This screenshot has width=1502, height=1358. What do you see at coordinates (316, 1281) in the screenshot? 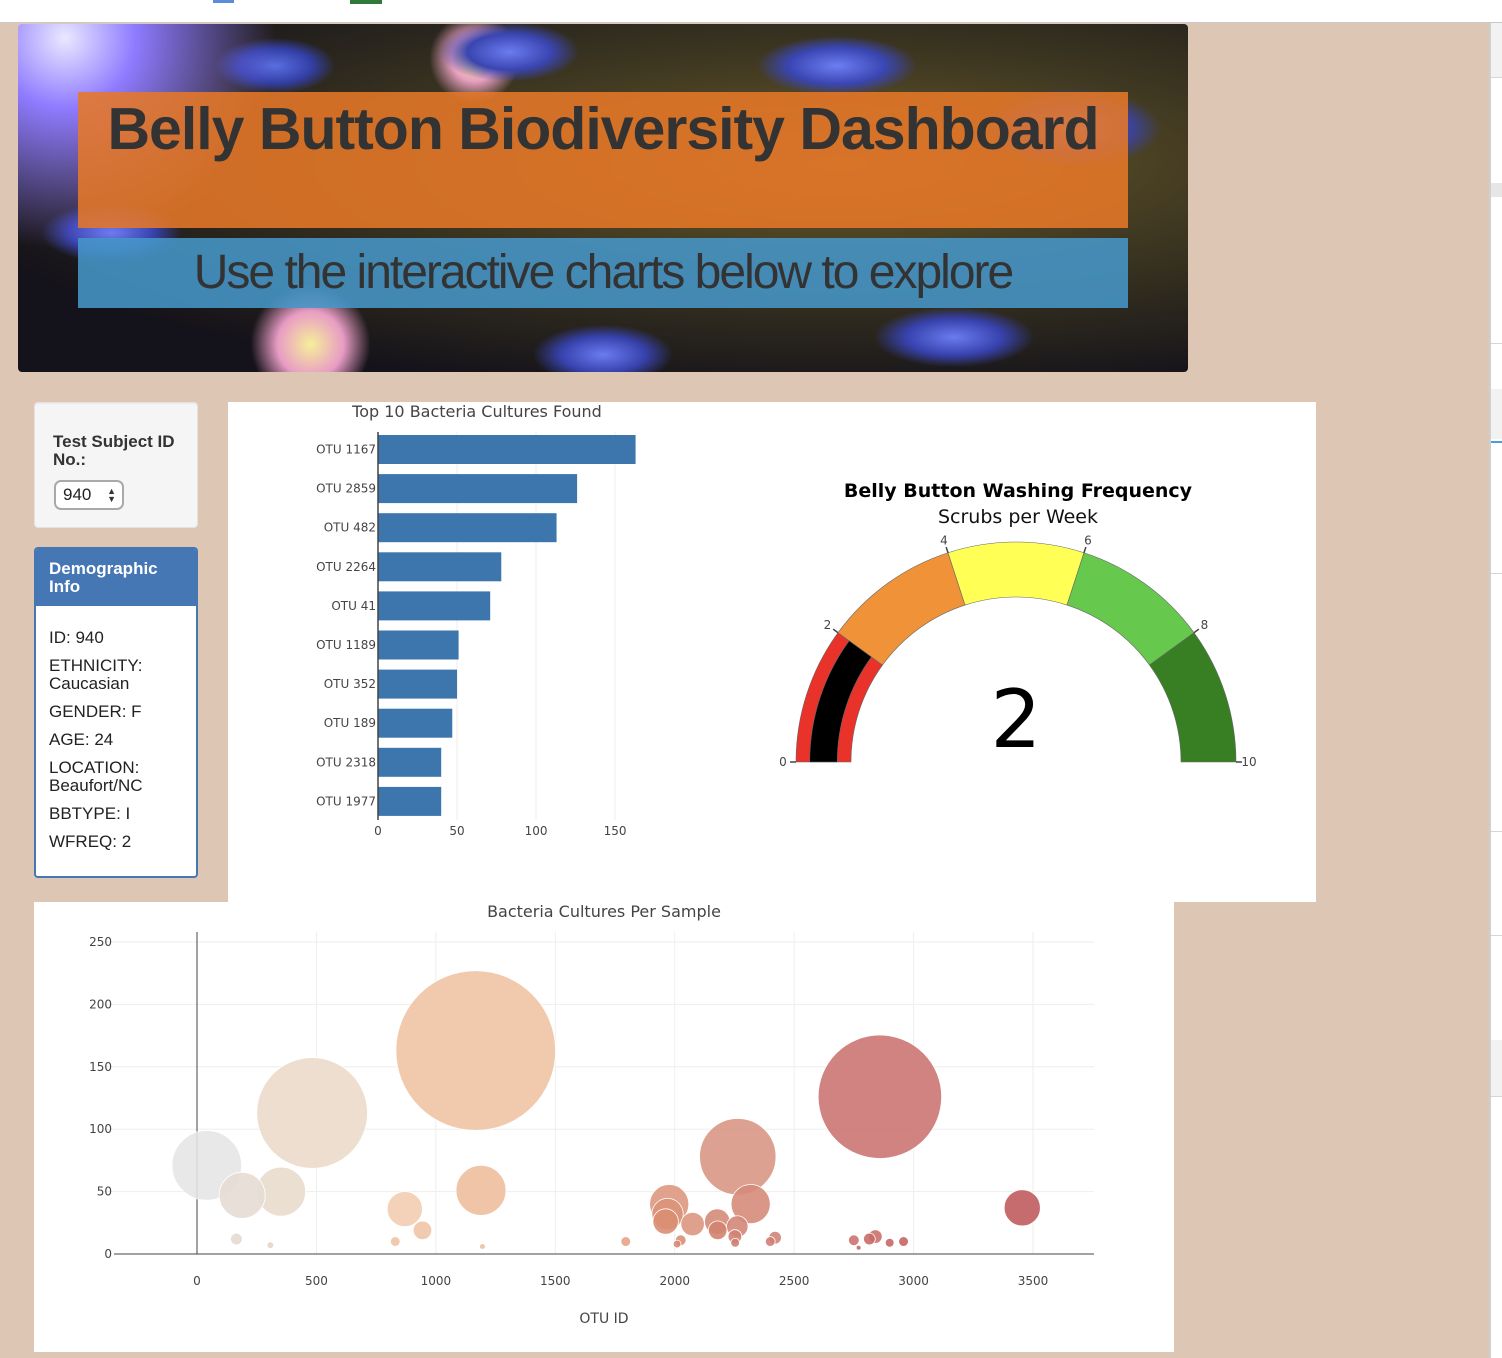
I see `bubble-x-tick: 500` at bounding box center [316, 1281].